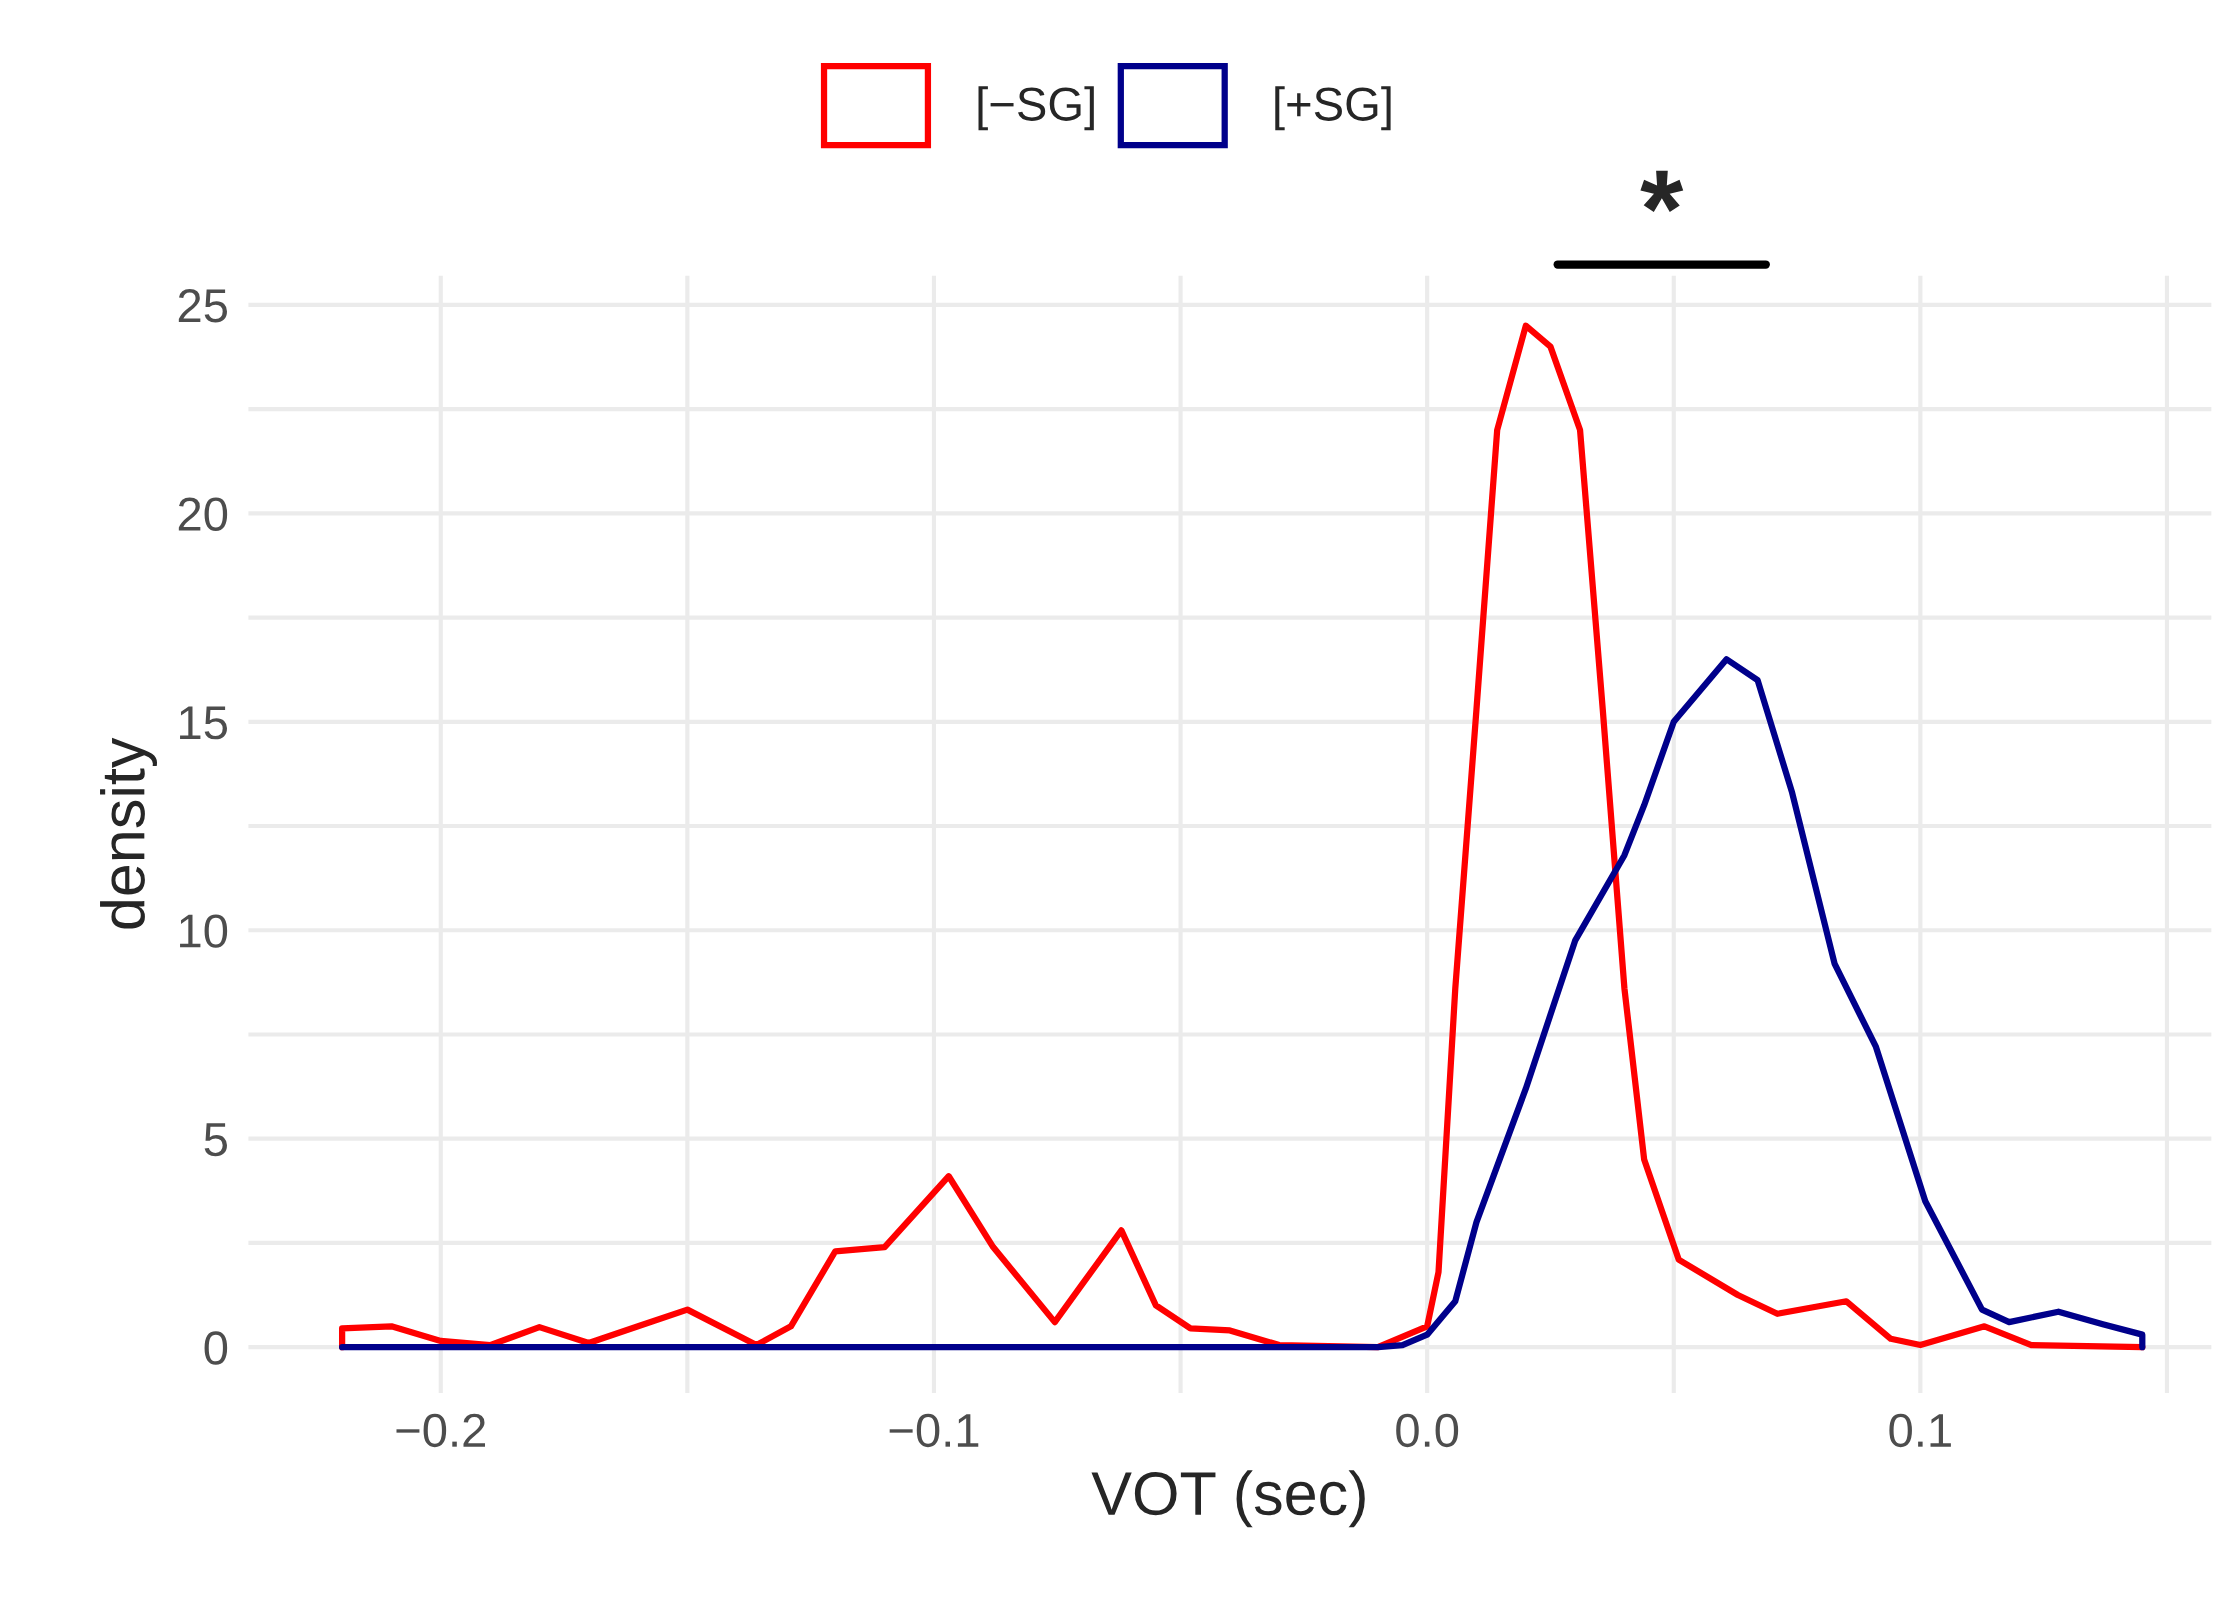  What do you see at coordinates (202, 306) in the screenshot?
I see `y-tick-label: 25` at bounding box center [202, 306].